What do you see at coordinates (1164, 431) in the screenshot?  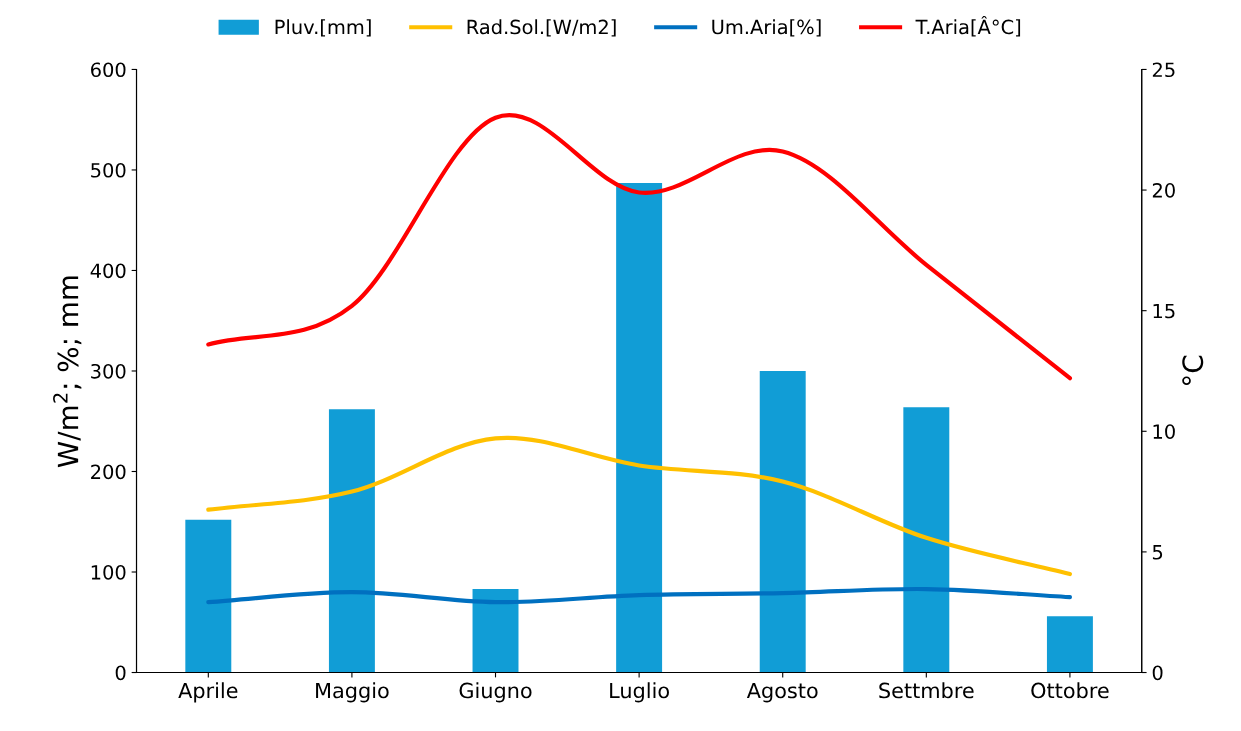 I see `y2-tick-label: 10` at bounding box center [1164, 431].